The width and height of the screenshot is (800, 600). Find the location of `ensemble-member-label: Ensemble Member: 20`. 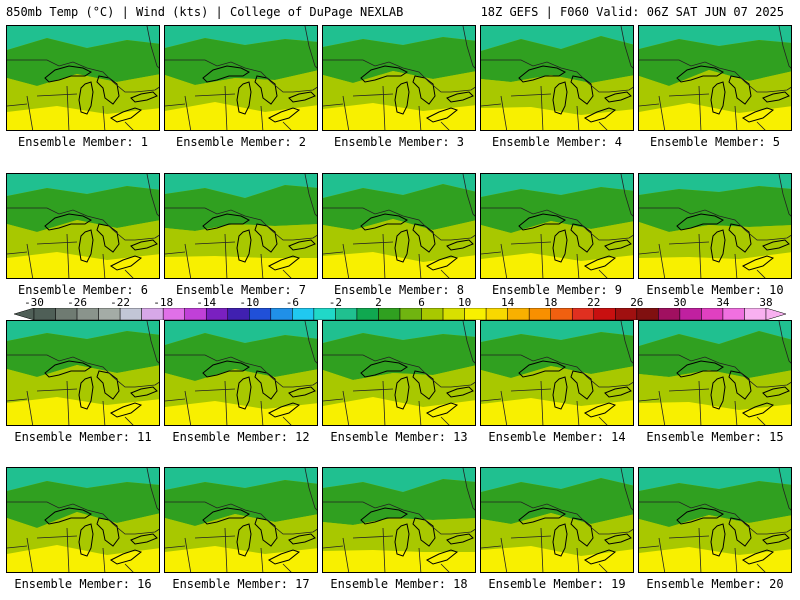

ensemble-member-label: Ensemble Member: 20 is located at coordinates (715, 584).